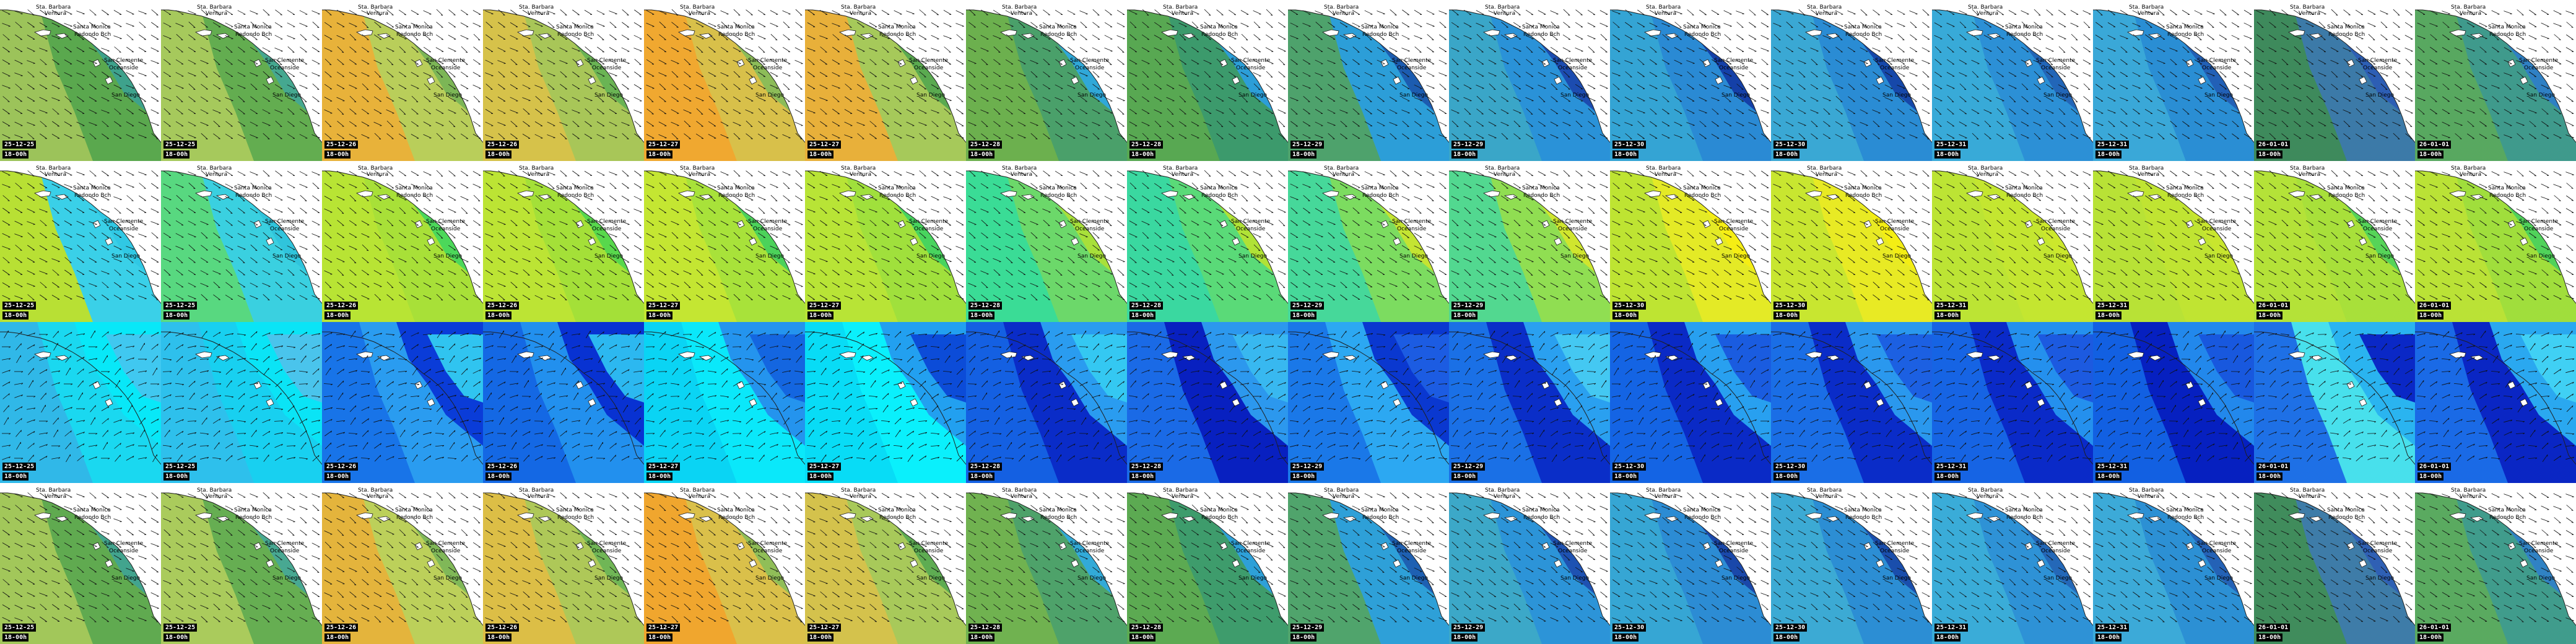  Describe the element at coordinates (180, 145) in the screenshot. I see `forecast-date-label: 25-12-25` at that location.